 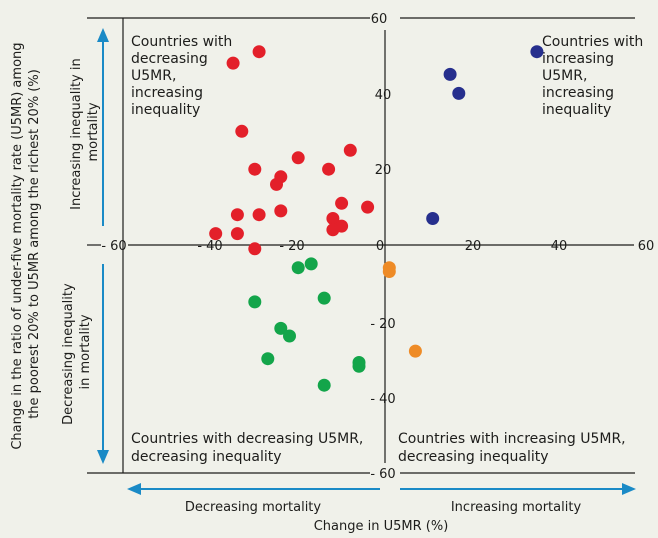 I want to click on x-tick-label: 20, so click(x=473, y=246).